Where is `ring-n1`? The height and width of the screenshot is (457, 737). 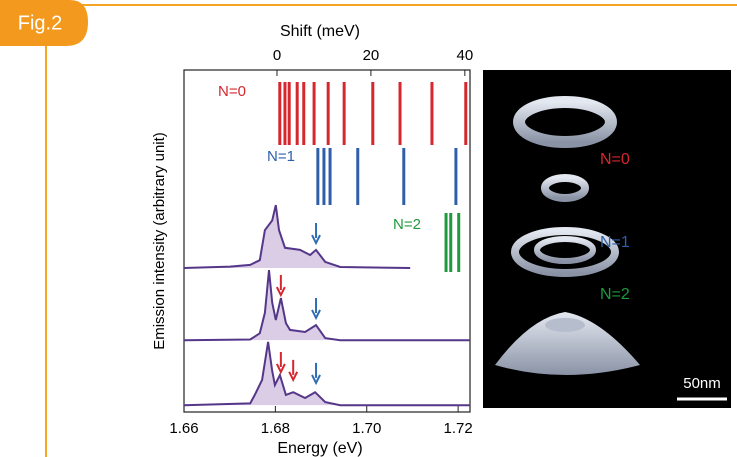 ring-n1 is located at coordinates (565, 188).